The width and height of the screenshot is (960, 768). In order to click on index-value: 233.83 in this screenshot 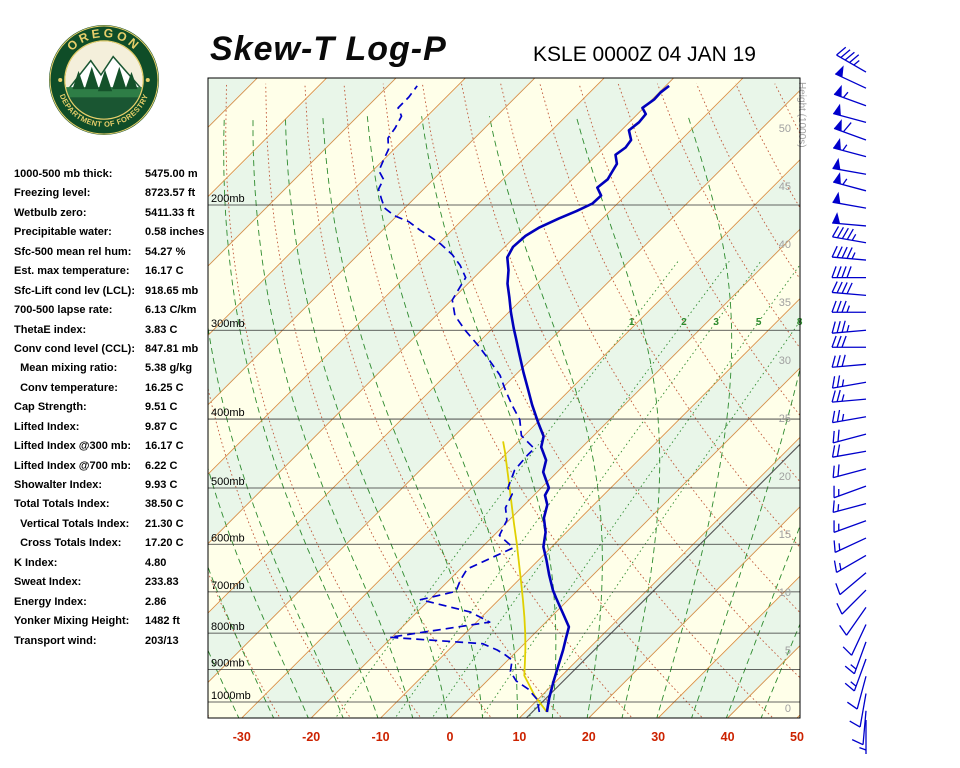, I will do `click(162, 582)`.